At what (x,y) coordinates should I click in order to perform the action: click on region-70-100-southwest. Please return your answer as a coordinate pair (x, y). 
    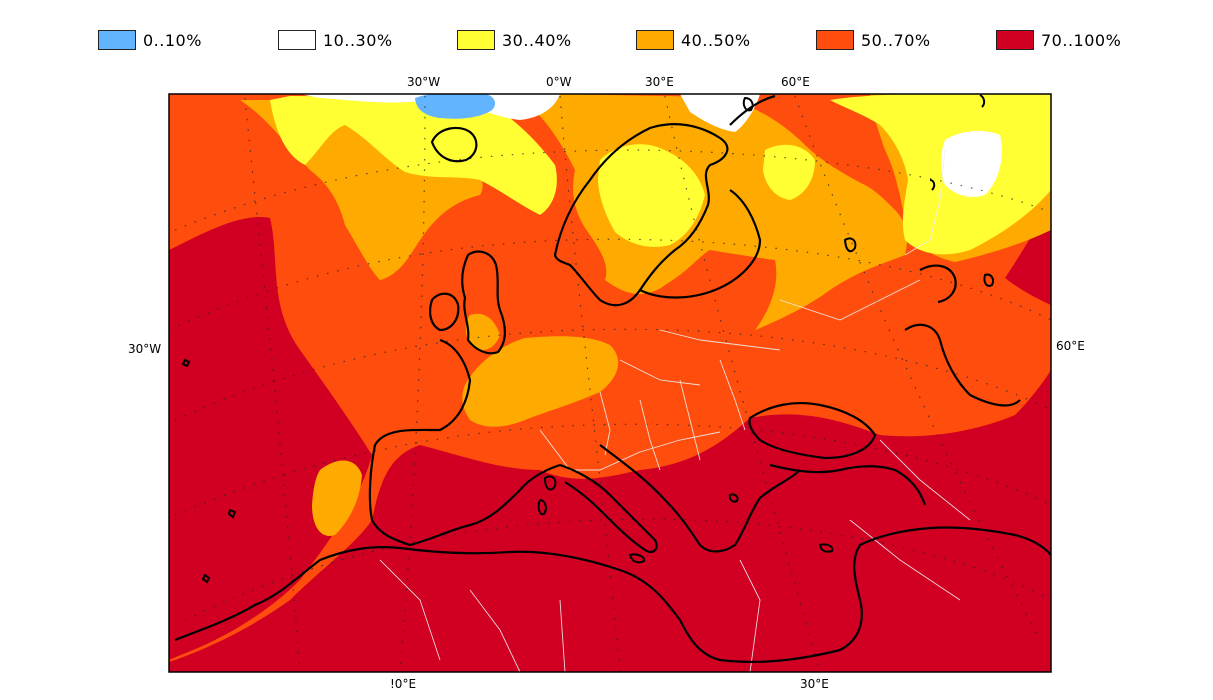
    Looking at the image, I should click on (270, 438).